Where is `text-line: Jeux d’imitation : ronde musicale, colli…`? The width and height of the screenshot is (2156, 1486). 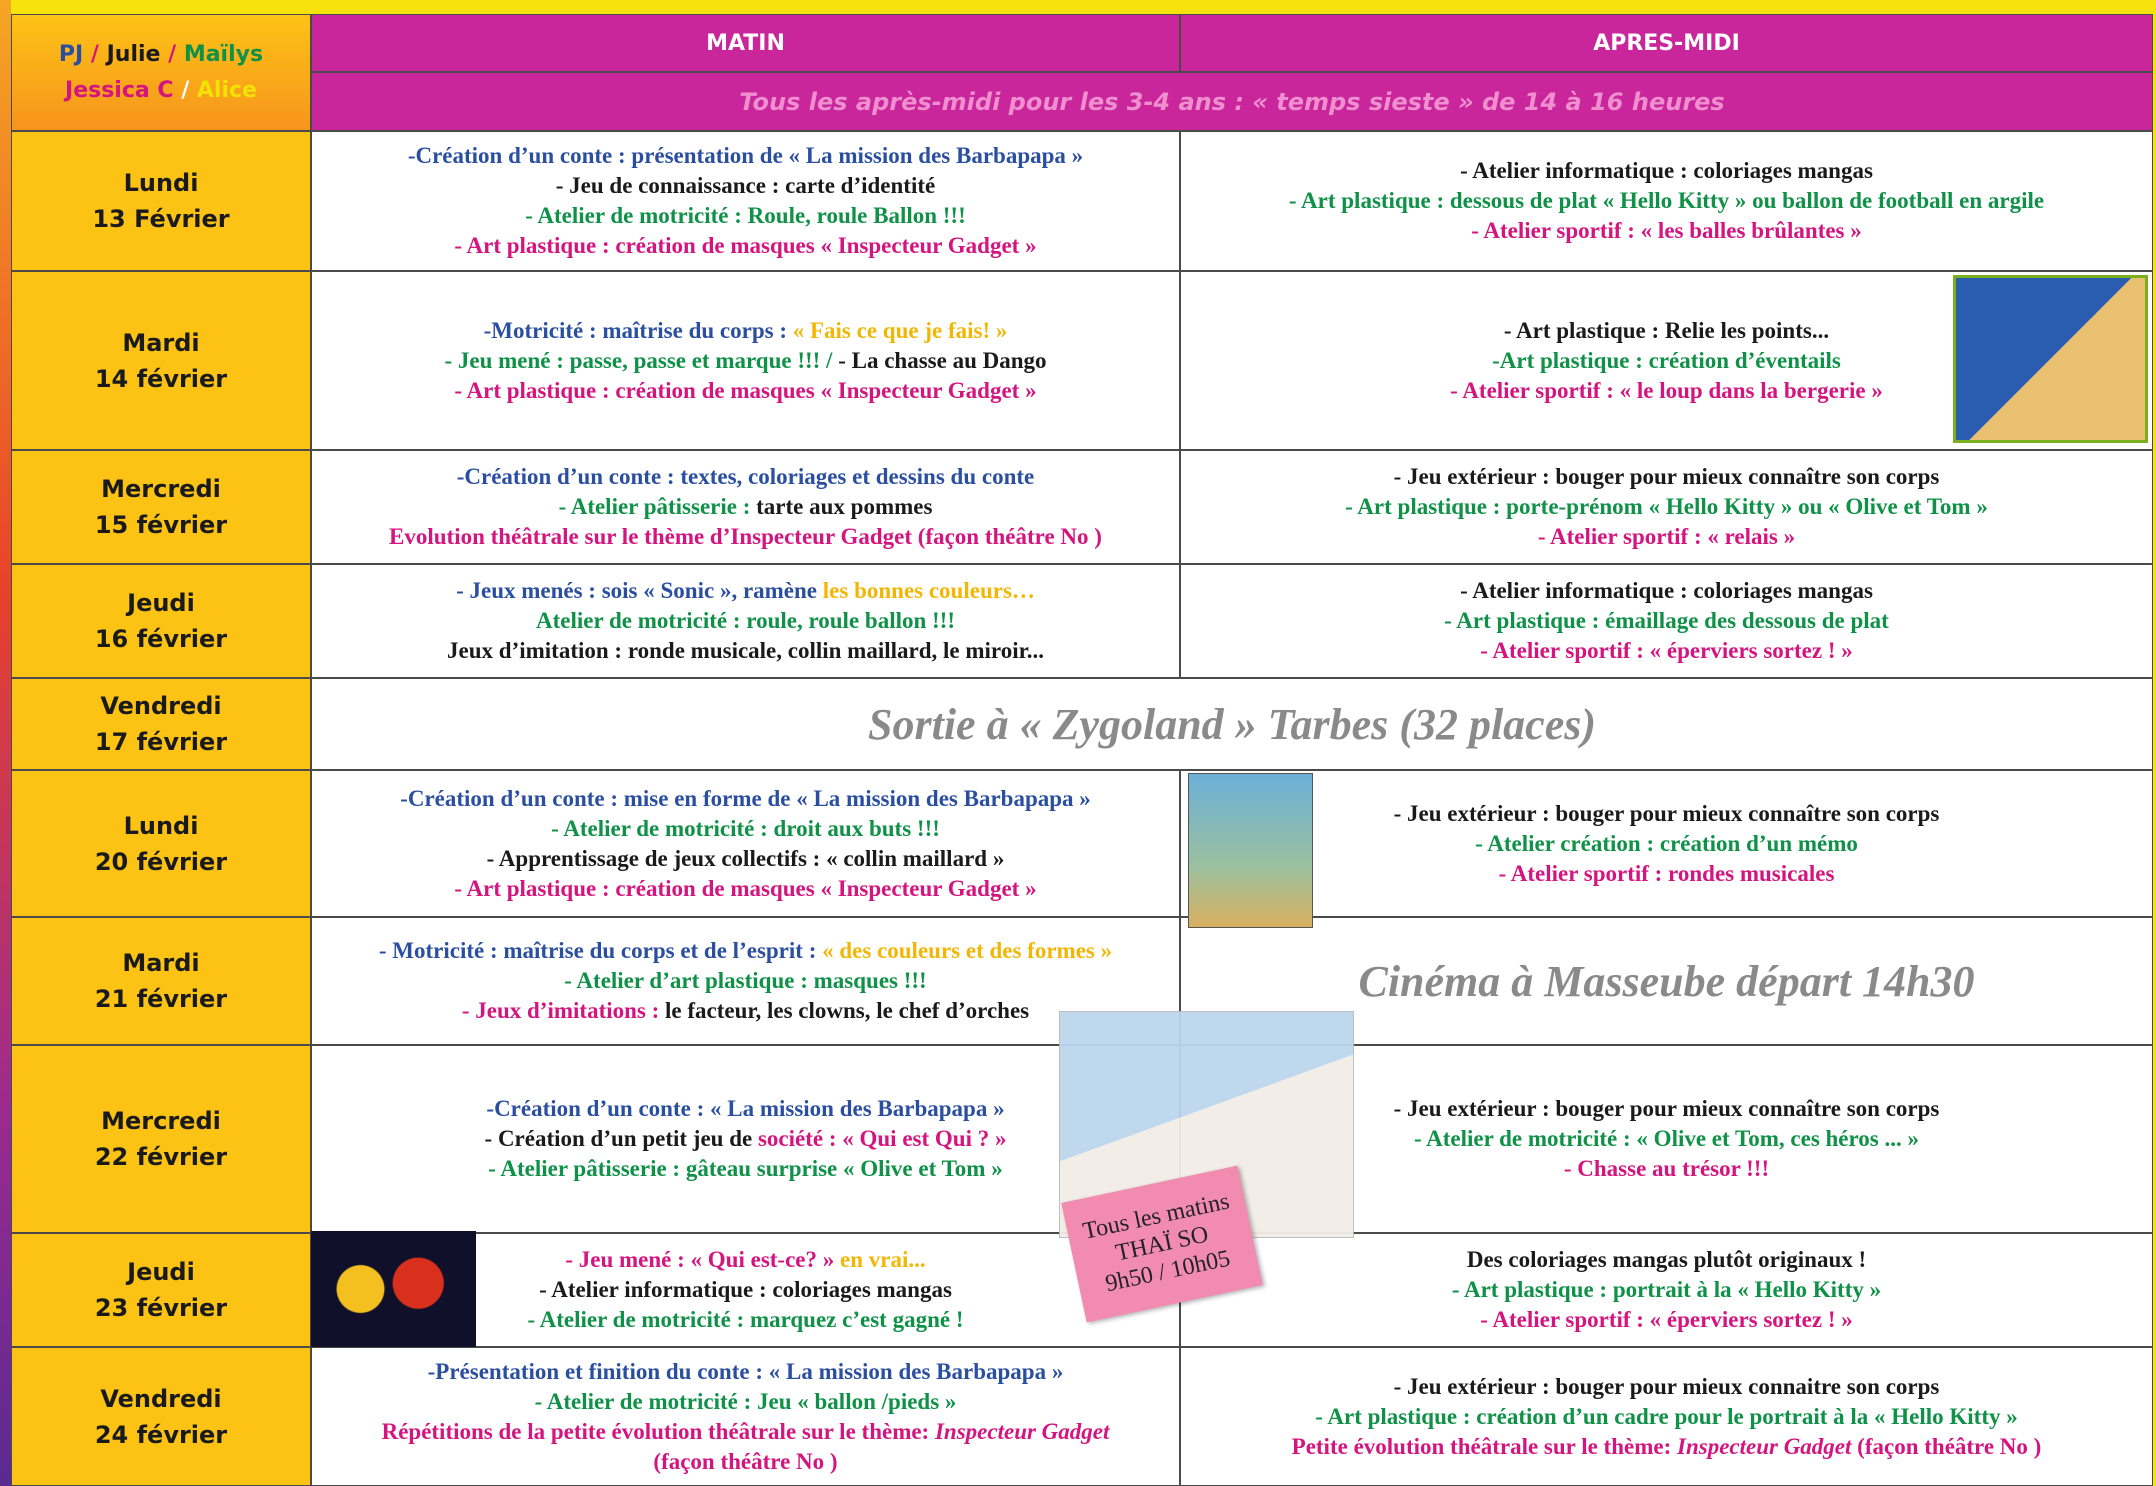 text-line: Jeux d’imitation : ronde musicale, colli… is located at coordinates (745, 651).